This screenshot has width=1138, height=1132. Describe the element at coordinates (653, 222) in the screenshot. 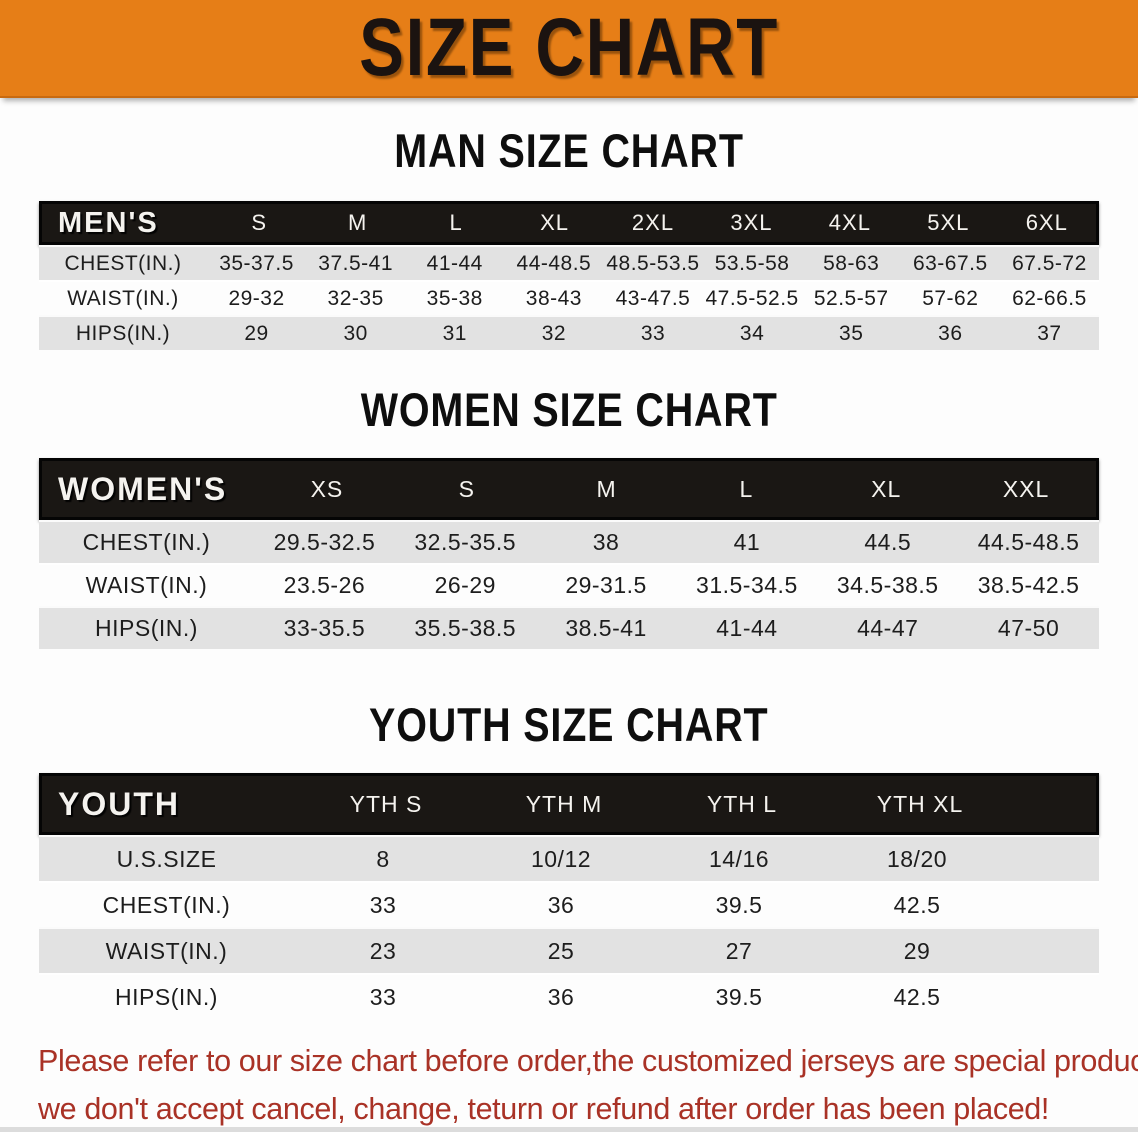

I see `column-header: 2XL` at that location.